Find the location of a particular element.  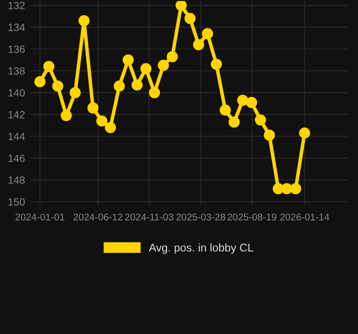

y-tick-label: 140 is located at coordinates (16, 93).